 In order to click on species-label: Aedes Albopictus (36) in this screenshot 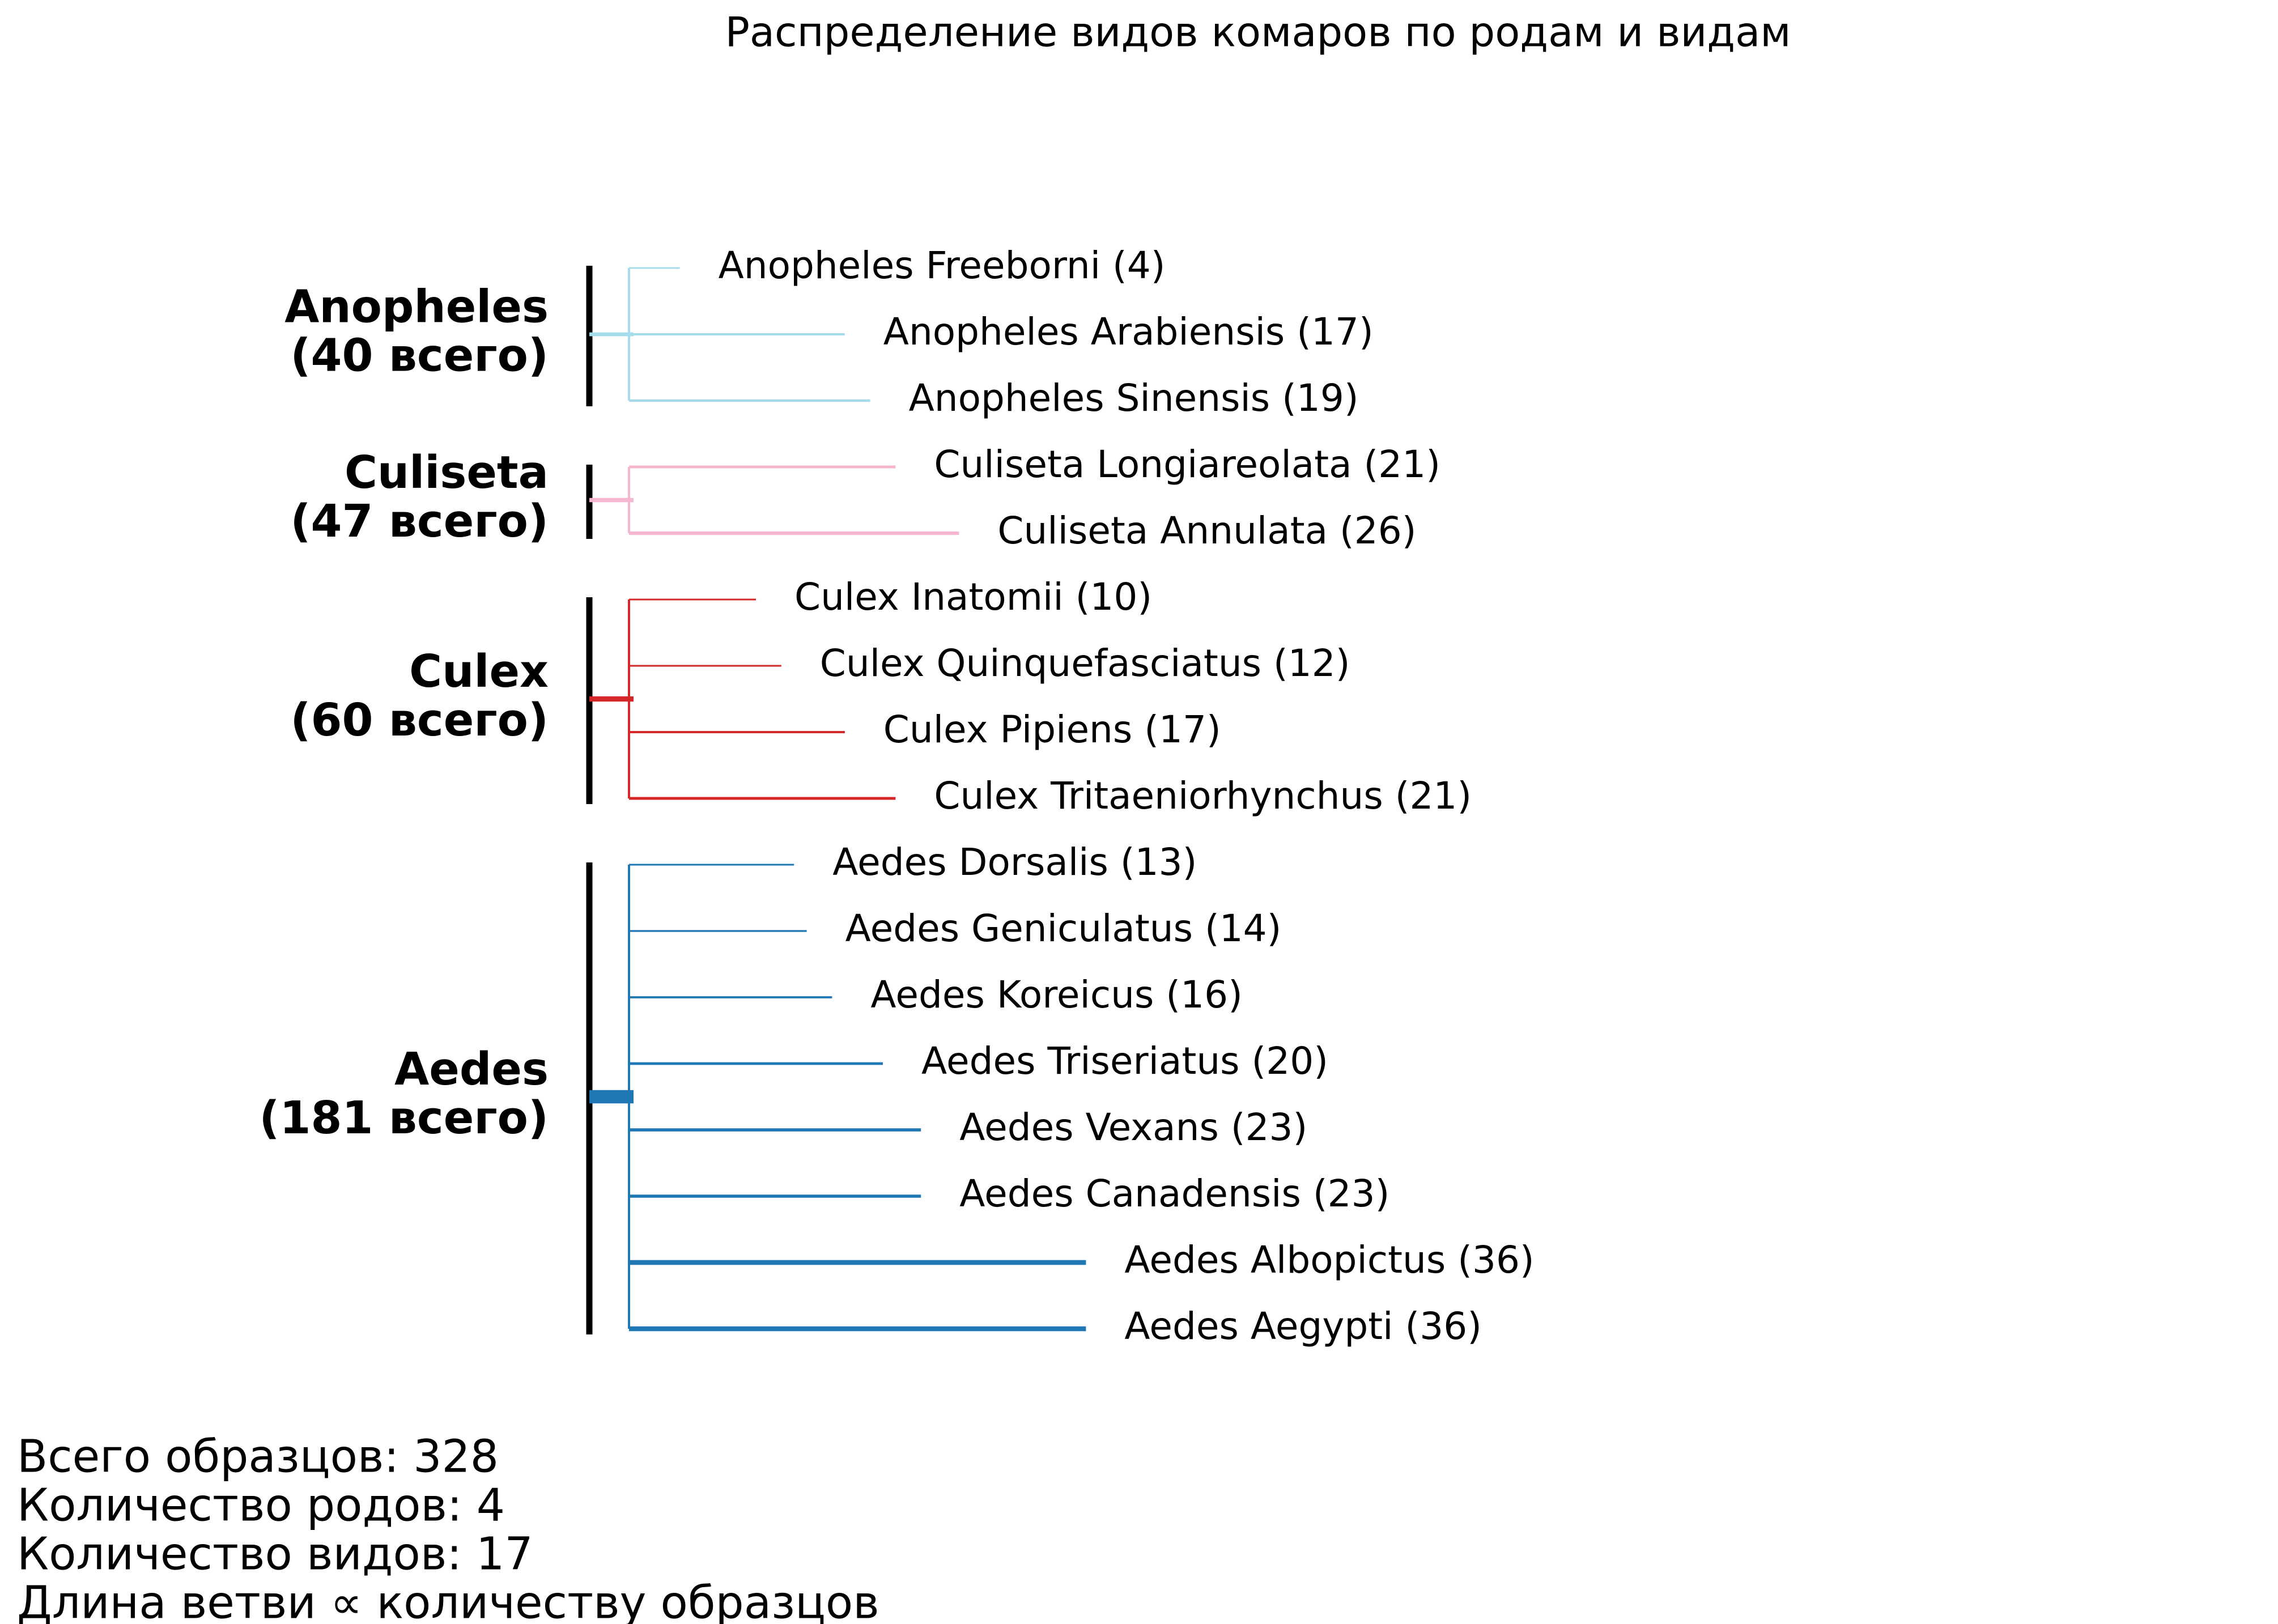, I will do `click(1329, 1260)`.